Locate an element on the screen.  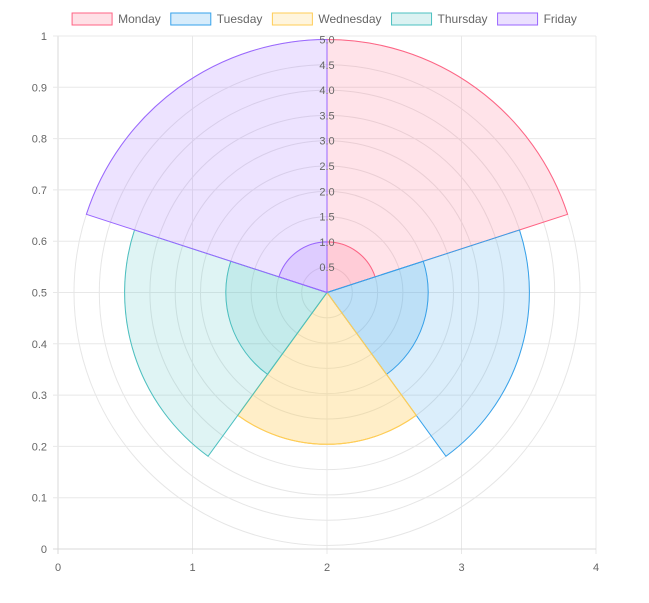
radial-tick-label: 1.0 is located at coordinates (326, 243).